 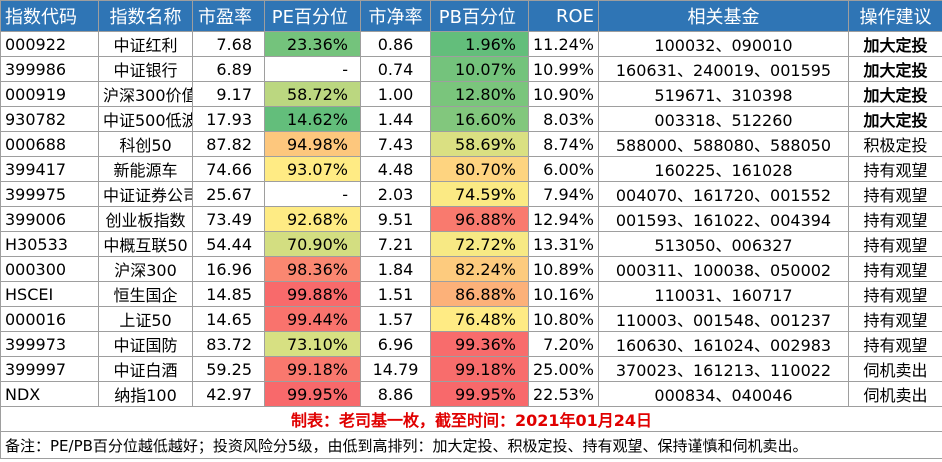 I want to click on table-cell: 加大定投, so click(x=895, y=44).